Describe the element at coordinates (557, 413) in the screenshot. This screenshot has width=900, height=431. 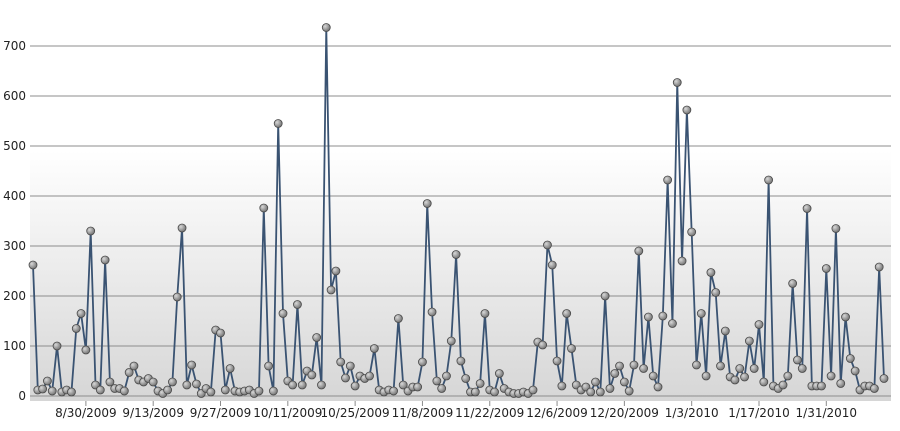
I see `x-tick-label: 12/6/2009` at that location.